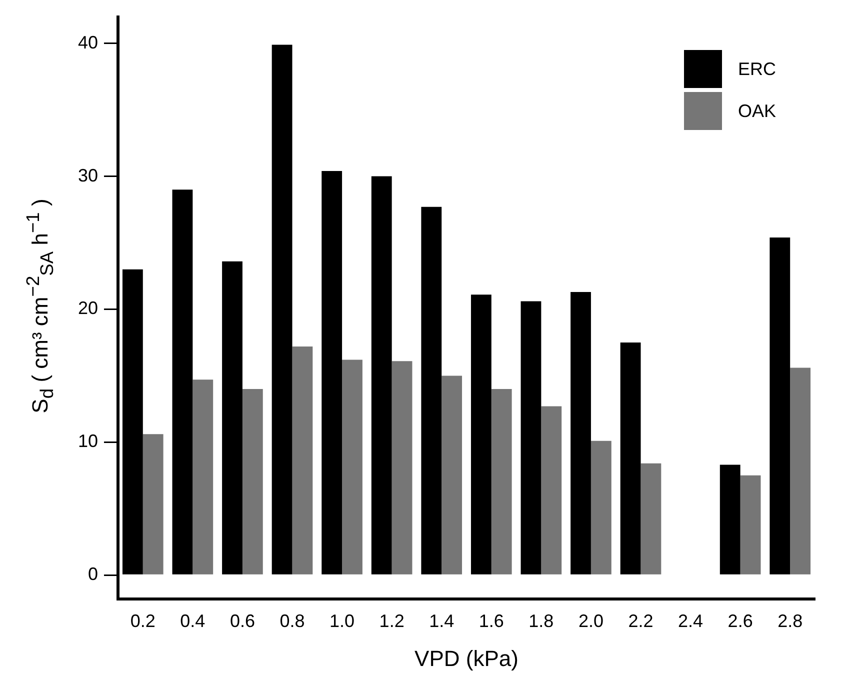  What do you see at coordinates (93, 574) in the screenshot?
I see `y-tick-label: 0` at bounding box center [93, 574].